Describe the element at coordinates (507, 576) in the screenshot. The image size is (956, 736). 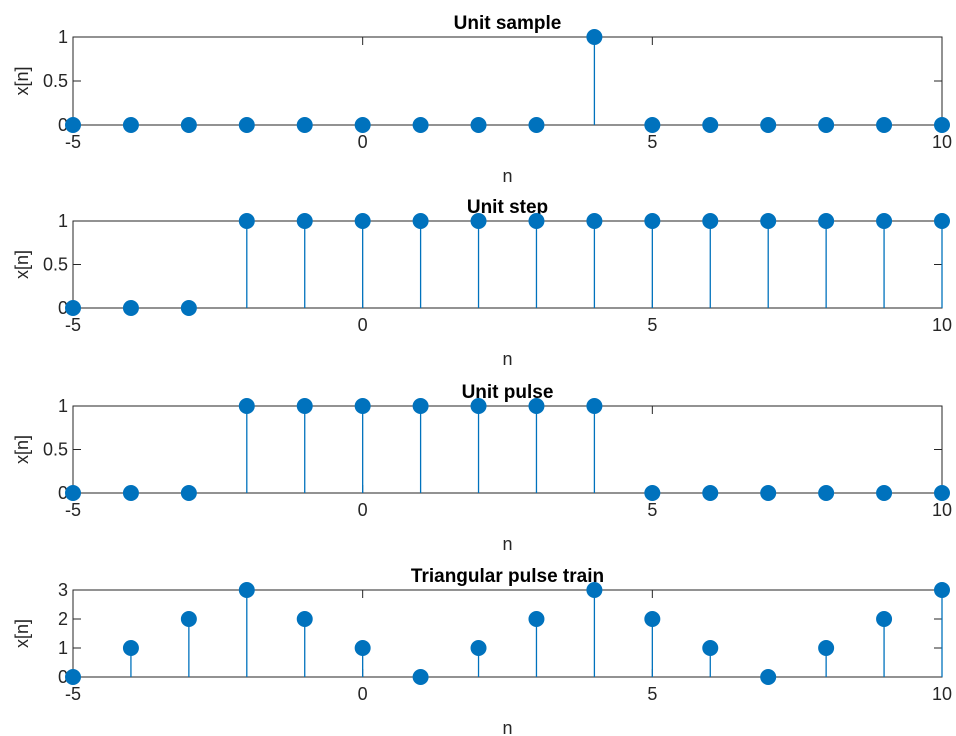
I see `chart-title: Triangular pulse train` at that location.